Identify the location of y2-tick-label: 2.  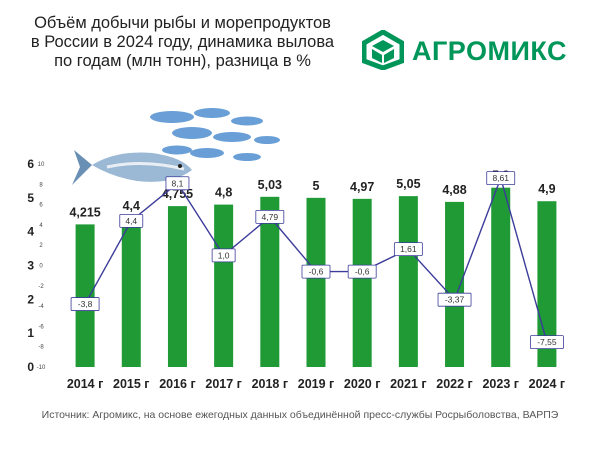
(41, 246).